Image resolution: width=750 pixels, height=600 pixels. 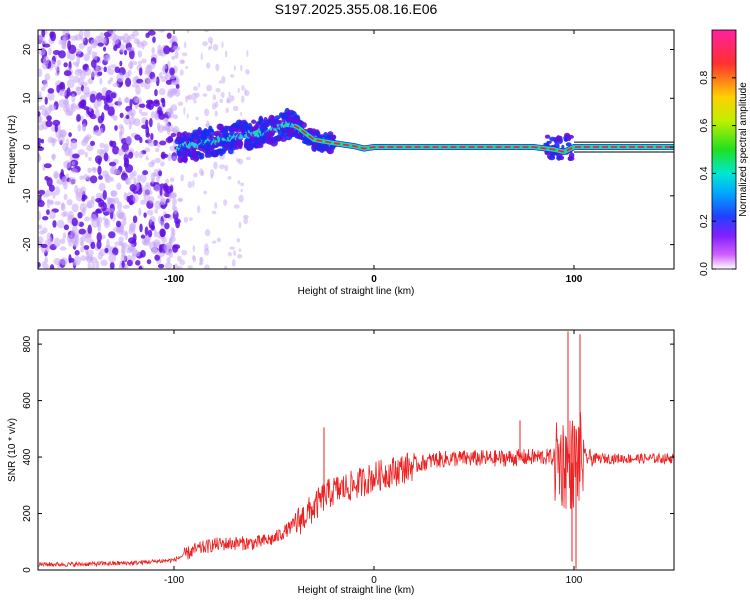 I want to click on y-tick-label: 20, so click(x=27, y=50).